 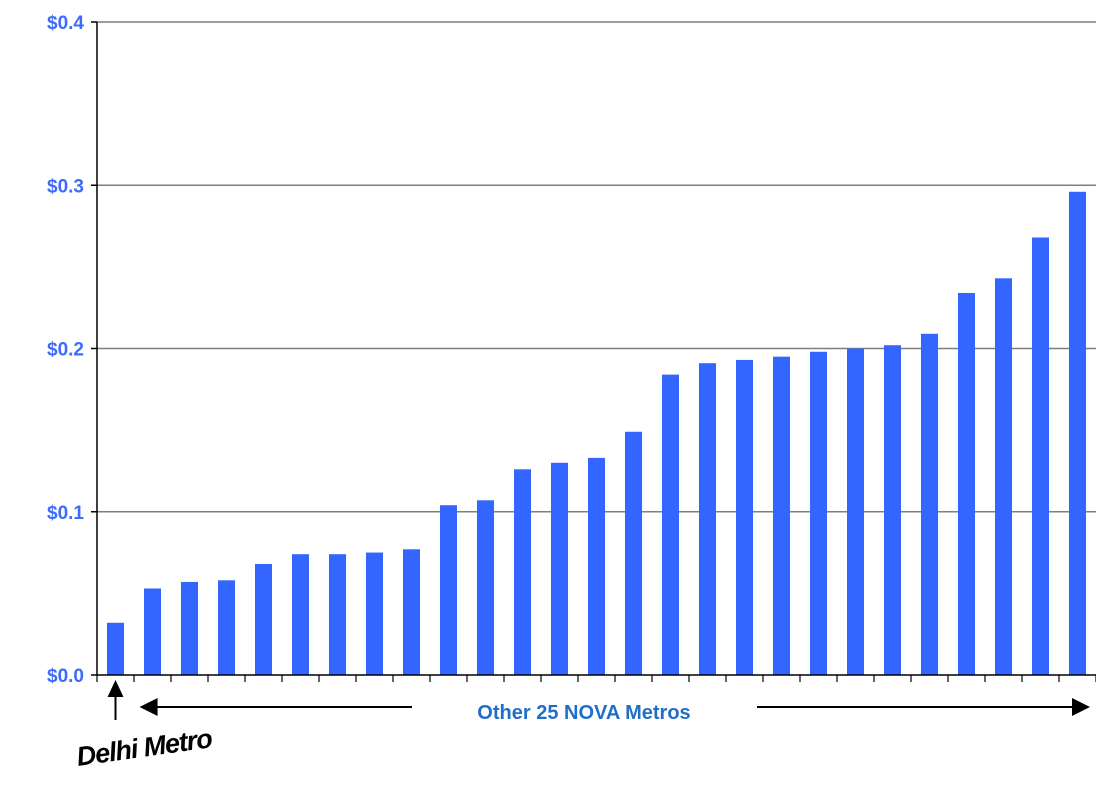 I want to click on y-tick-label: $0.0, so click(x=65, y=676).